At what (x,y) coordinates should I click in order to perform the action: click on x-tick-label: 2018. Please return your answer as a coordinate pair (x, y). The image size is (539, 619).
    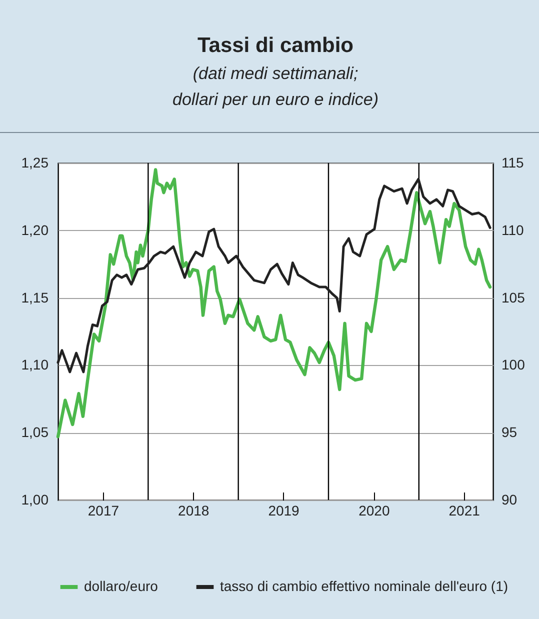
    Looking at the image, I should click on (194, 510).